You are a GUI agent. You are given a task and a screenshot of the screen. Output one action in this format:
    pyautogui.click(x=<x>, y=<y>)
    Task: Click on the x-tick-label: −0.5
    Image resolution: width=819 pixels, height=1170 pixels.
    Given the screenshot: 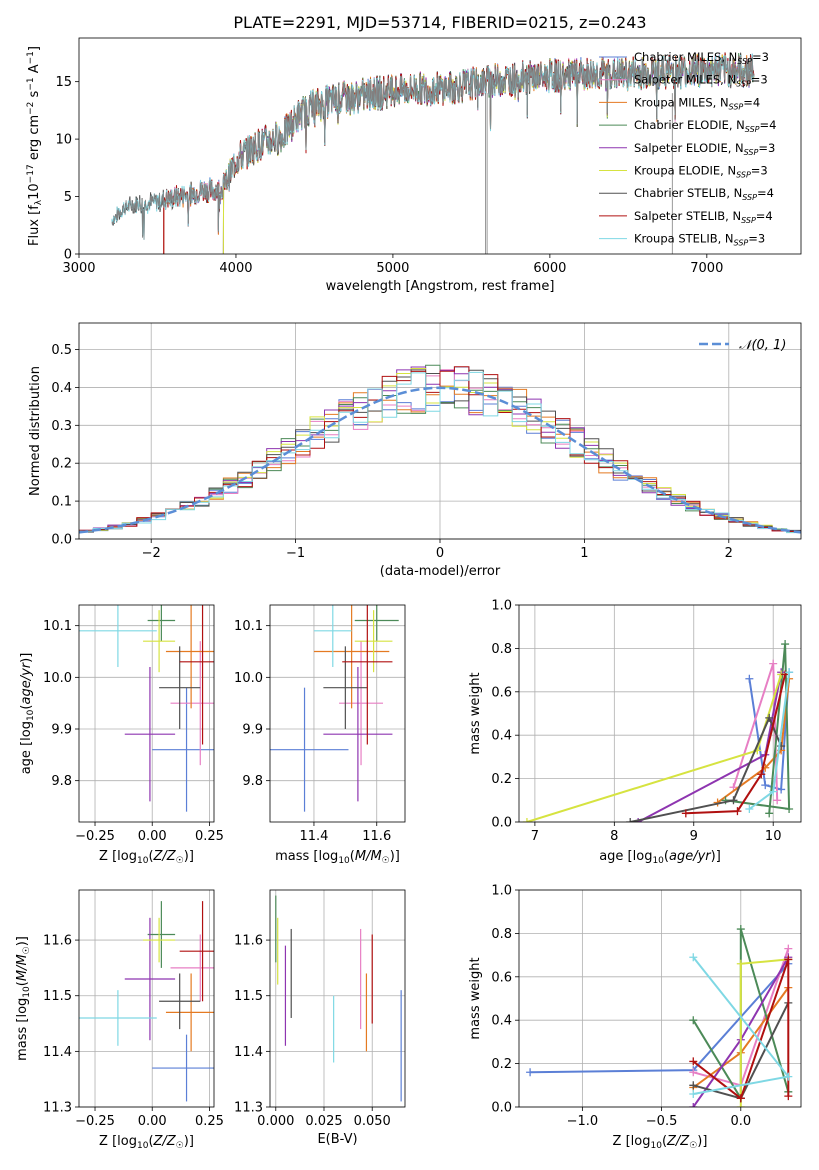 What is the action you would take?
    pyautogui.click(x=662, y=1121)
    